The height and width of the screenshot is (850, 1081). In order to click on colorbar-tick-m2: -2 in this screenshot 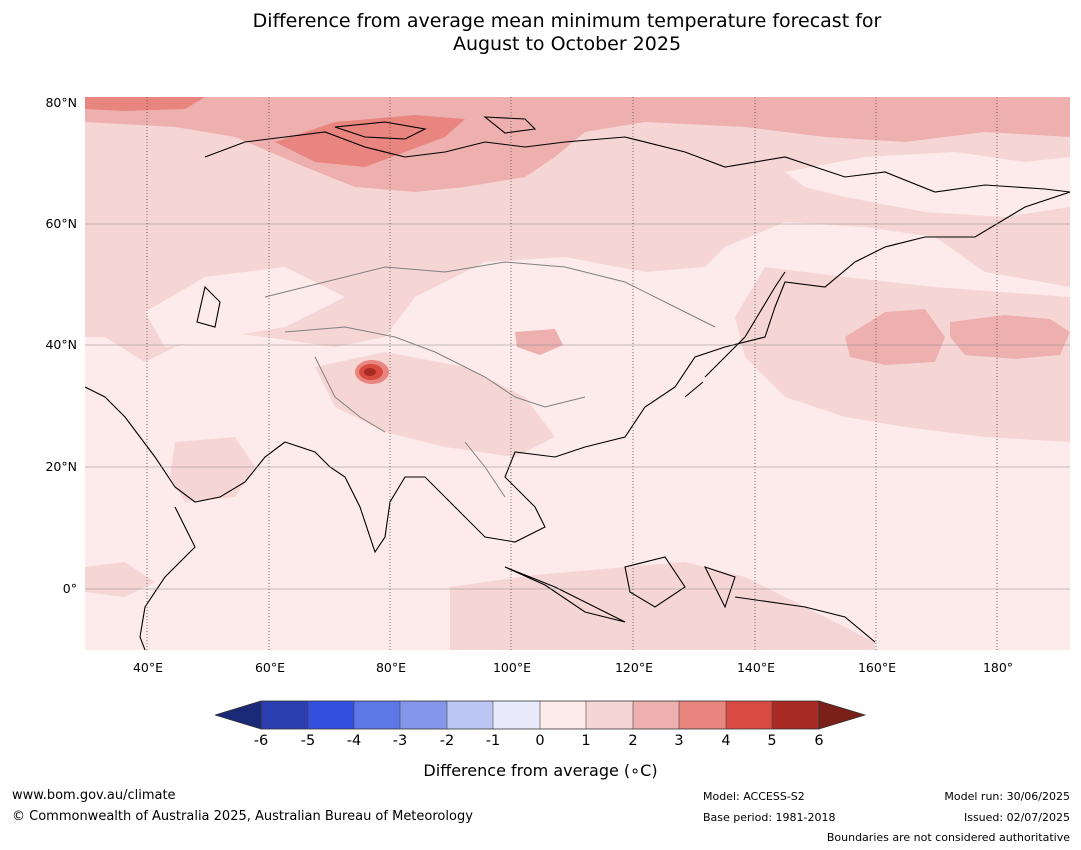, I will do `click(447, 741)`.